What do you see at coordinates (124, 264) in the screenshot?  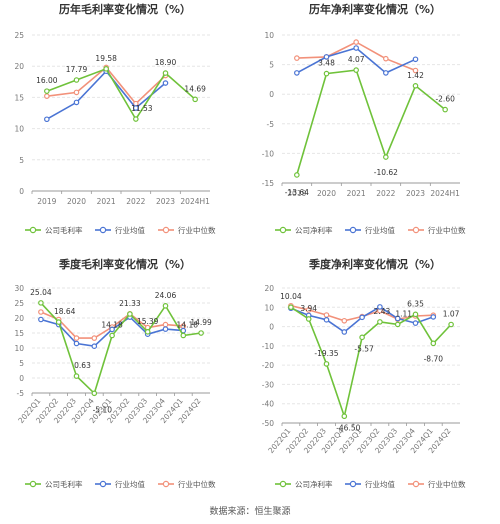 I see `chart-title: 季度毛利率变化情况（%）` at bounding box center [124, 264].